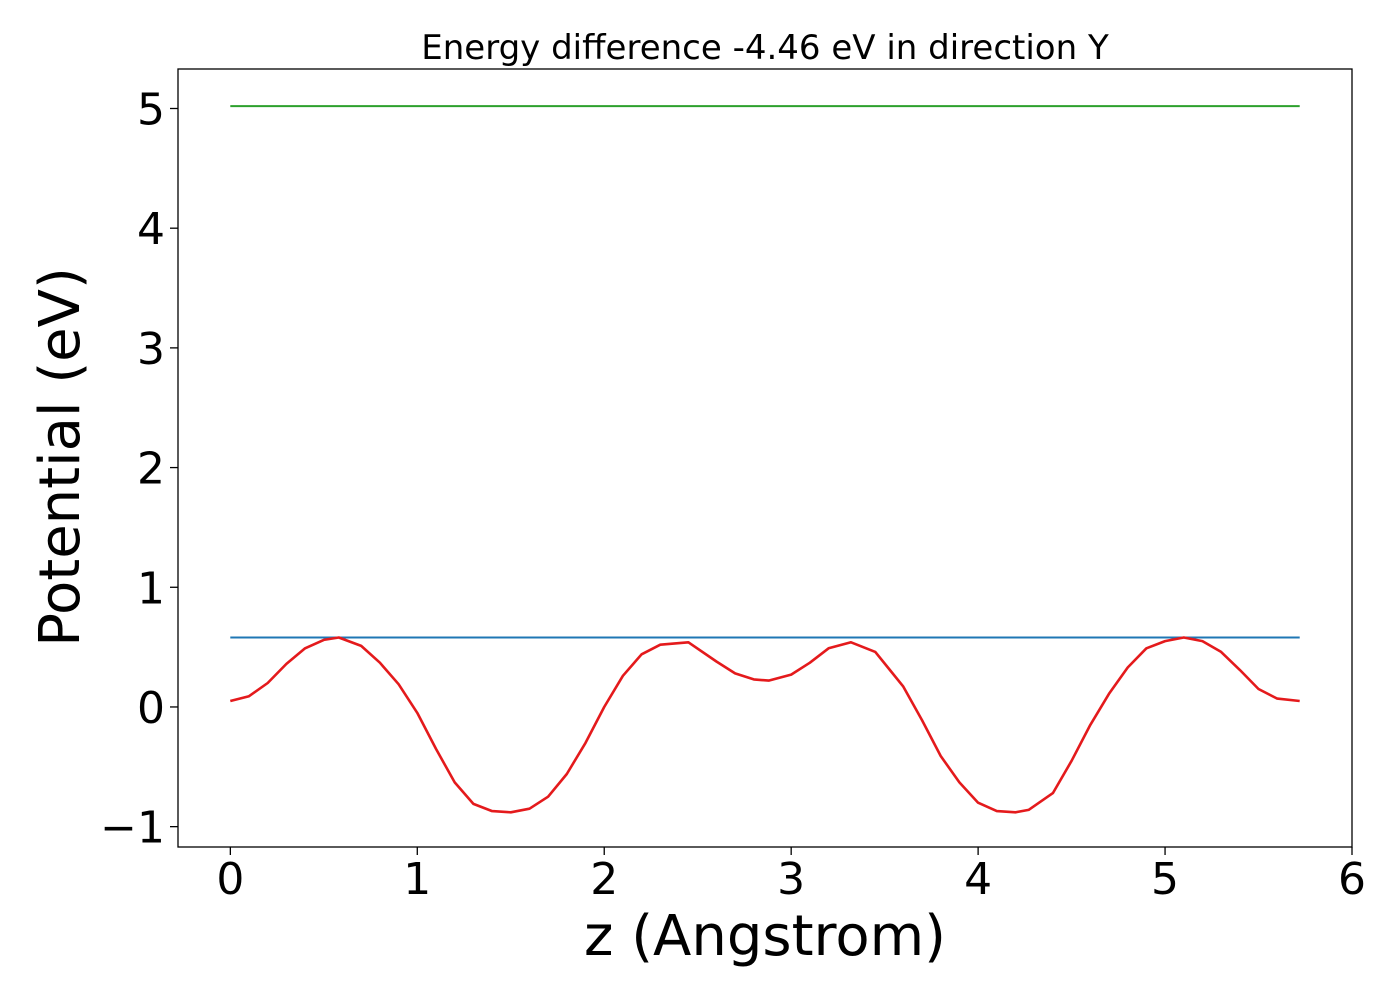 The image size is (1400, 1000). What do you see at coordinates (151, 588) in the screenshot?
I see `y-tick-label: 1` at bounding box center [151, 588].